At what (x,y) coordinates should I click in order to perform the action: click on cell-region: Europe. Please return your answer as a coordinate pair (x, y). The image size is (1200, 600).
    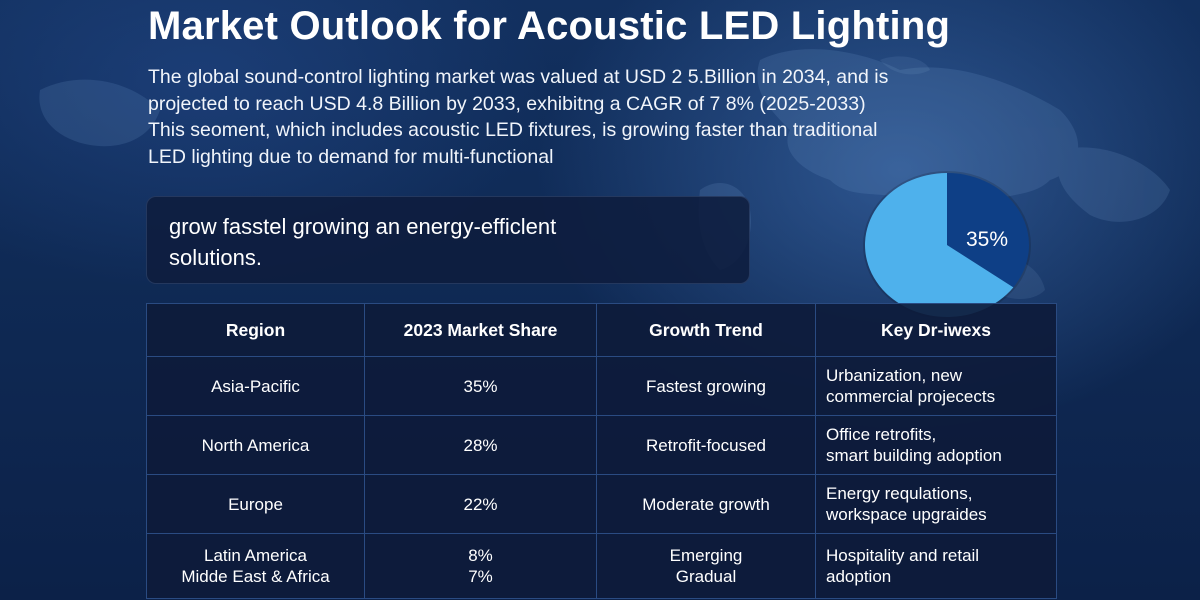
    Looking at the image, I should click on (255, 504).